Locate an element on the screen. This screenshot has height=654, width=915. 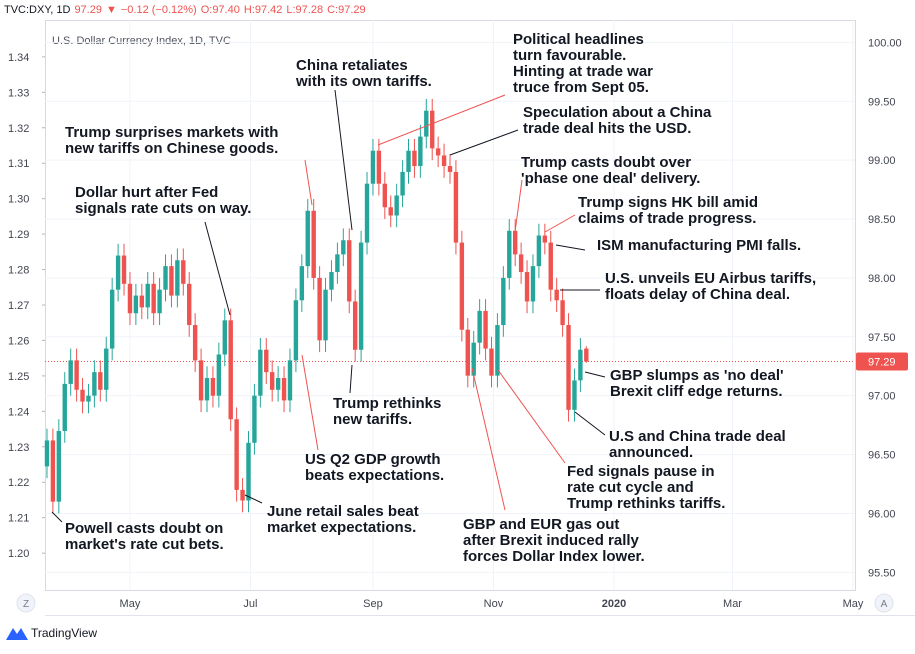
annotation-line: GBP and EUR gas out is located at coordinates (541, 524).